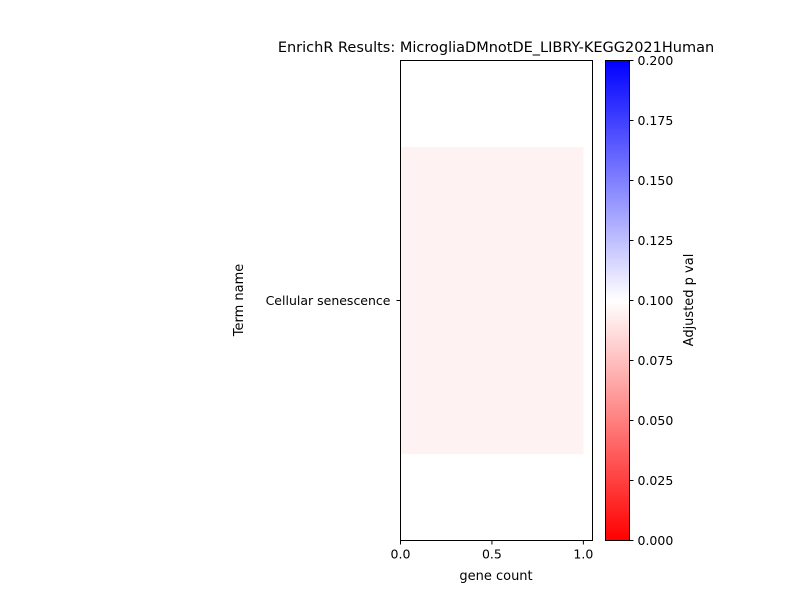  What do you see at coordinates (617, 300) in the screenshot?
I see `colorbar-gradient` at bounding box center [617, 300].